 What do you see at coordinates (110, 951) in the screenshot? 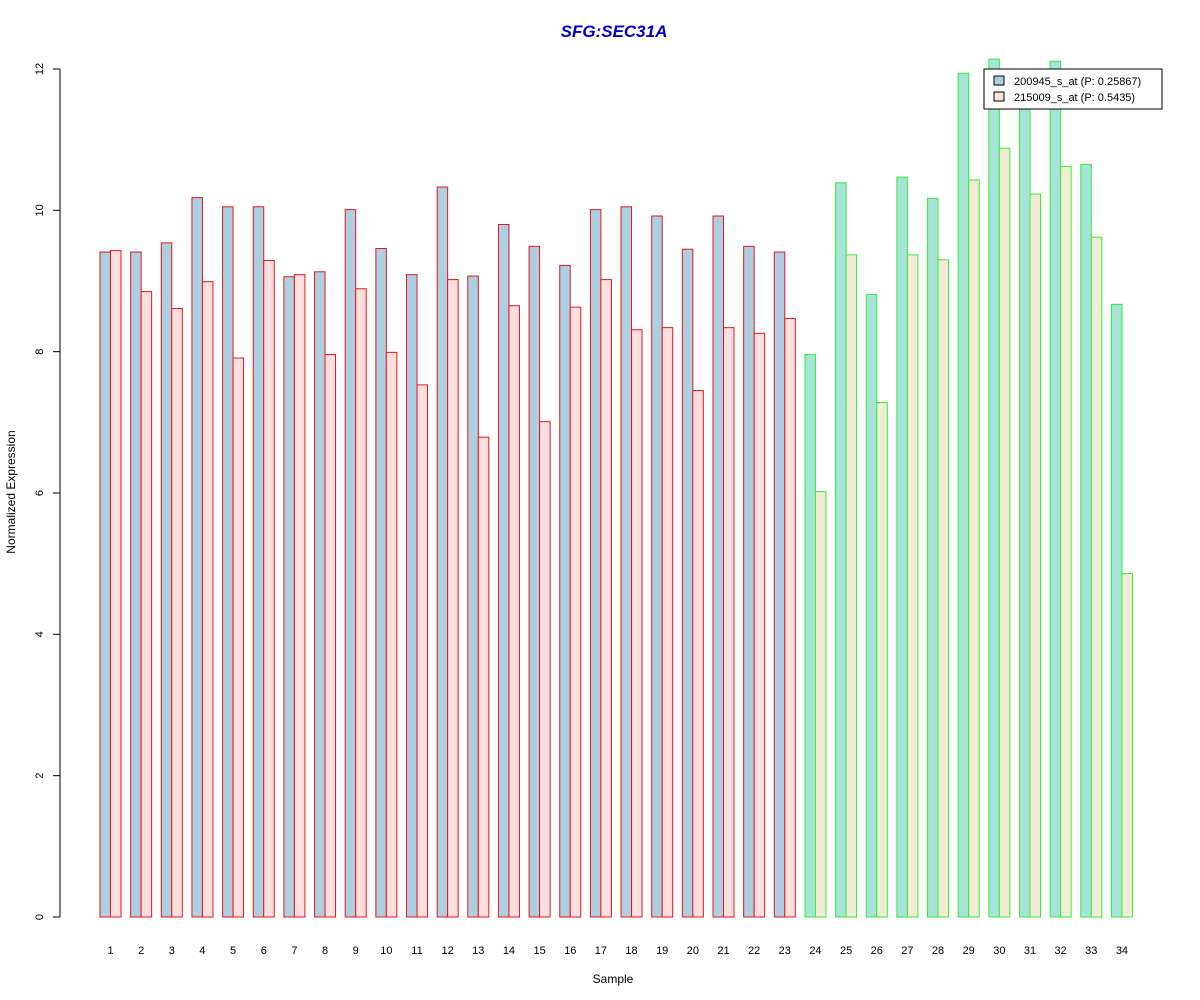
I see `x-tick-label-1: 1` at bounding box center [110, 951].